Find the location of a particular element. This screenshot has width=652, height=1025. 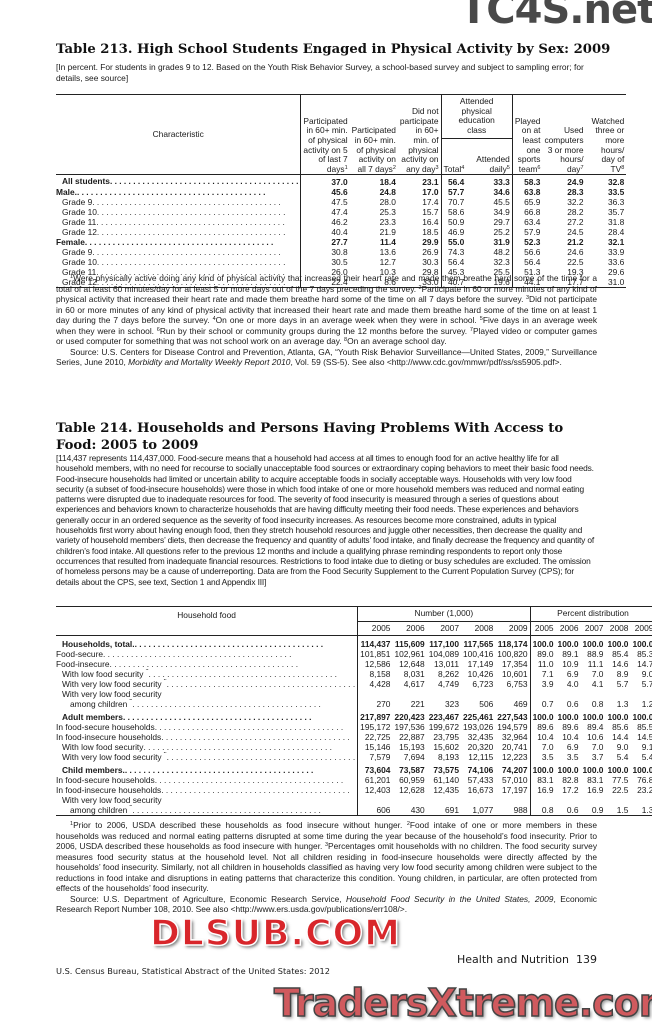

cell-value: 0.8 is located at coordinates (547, 810).